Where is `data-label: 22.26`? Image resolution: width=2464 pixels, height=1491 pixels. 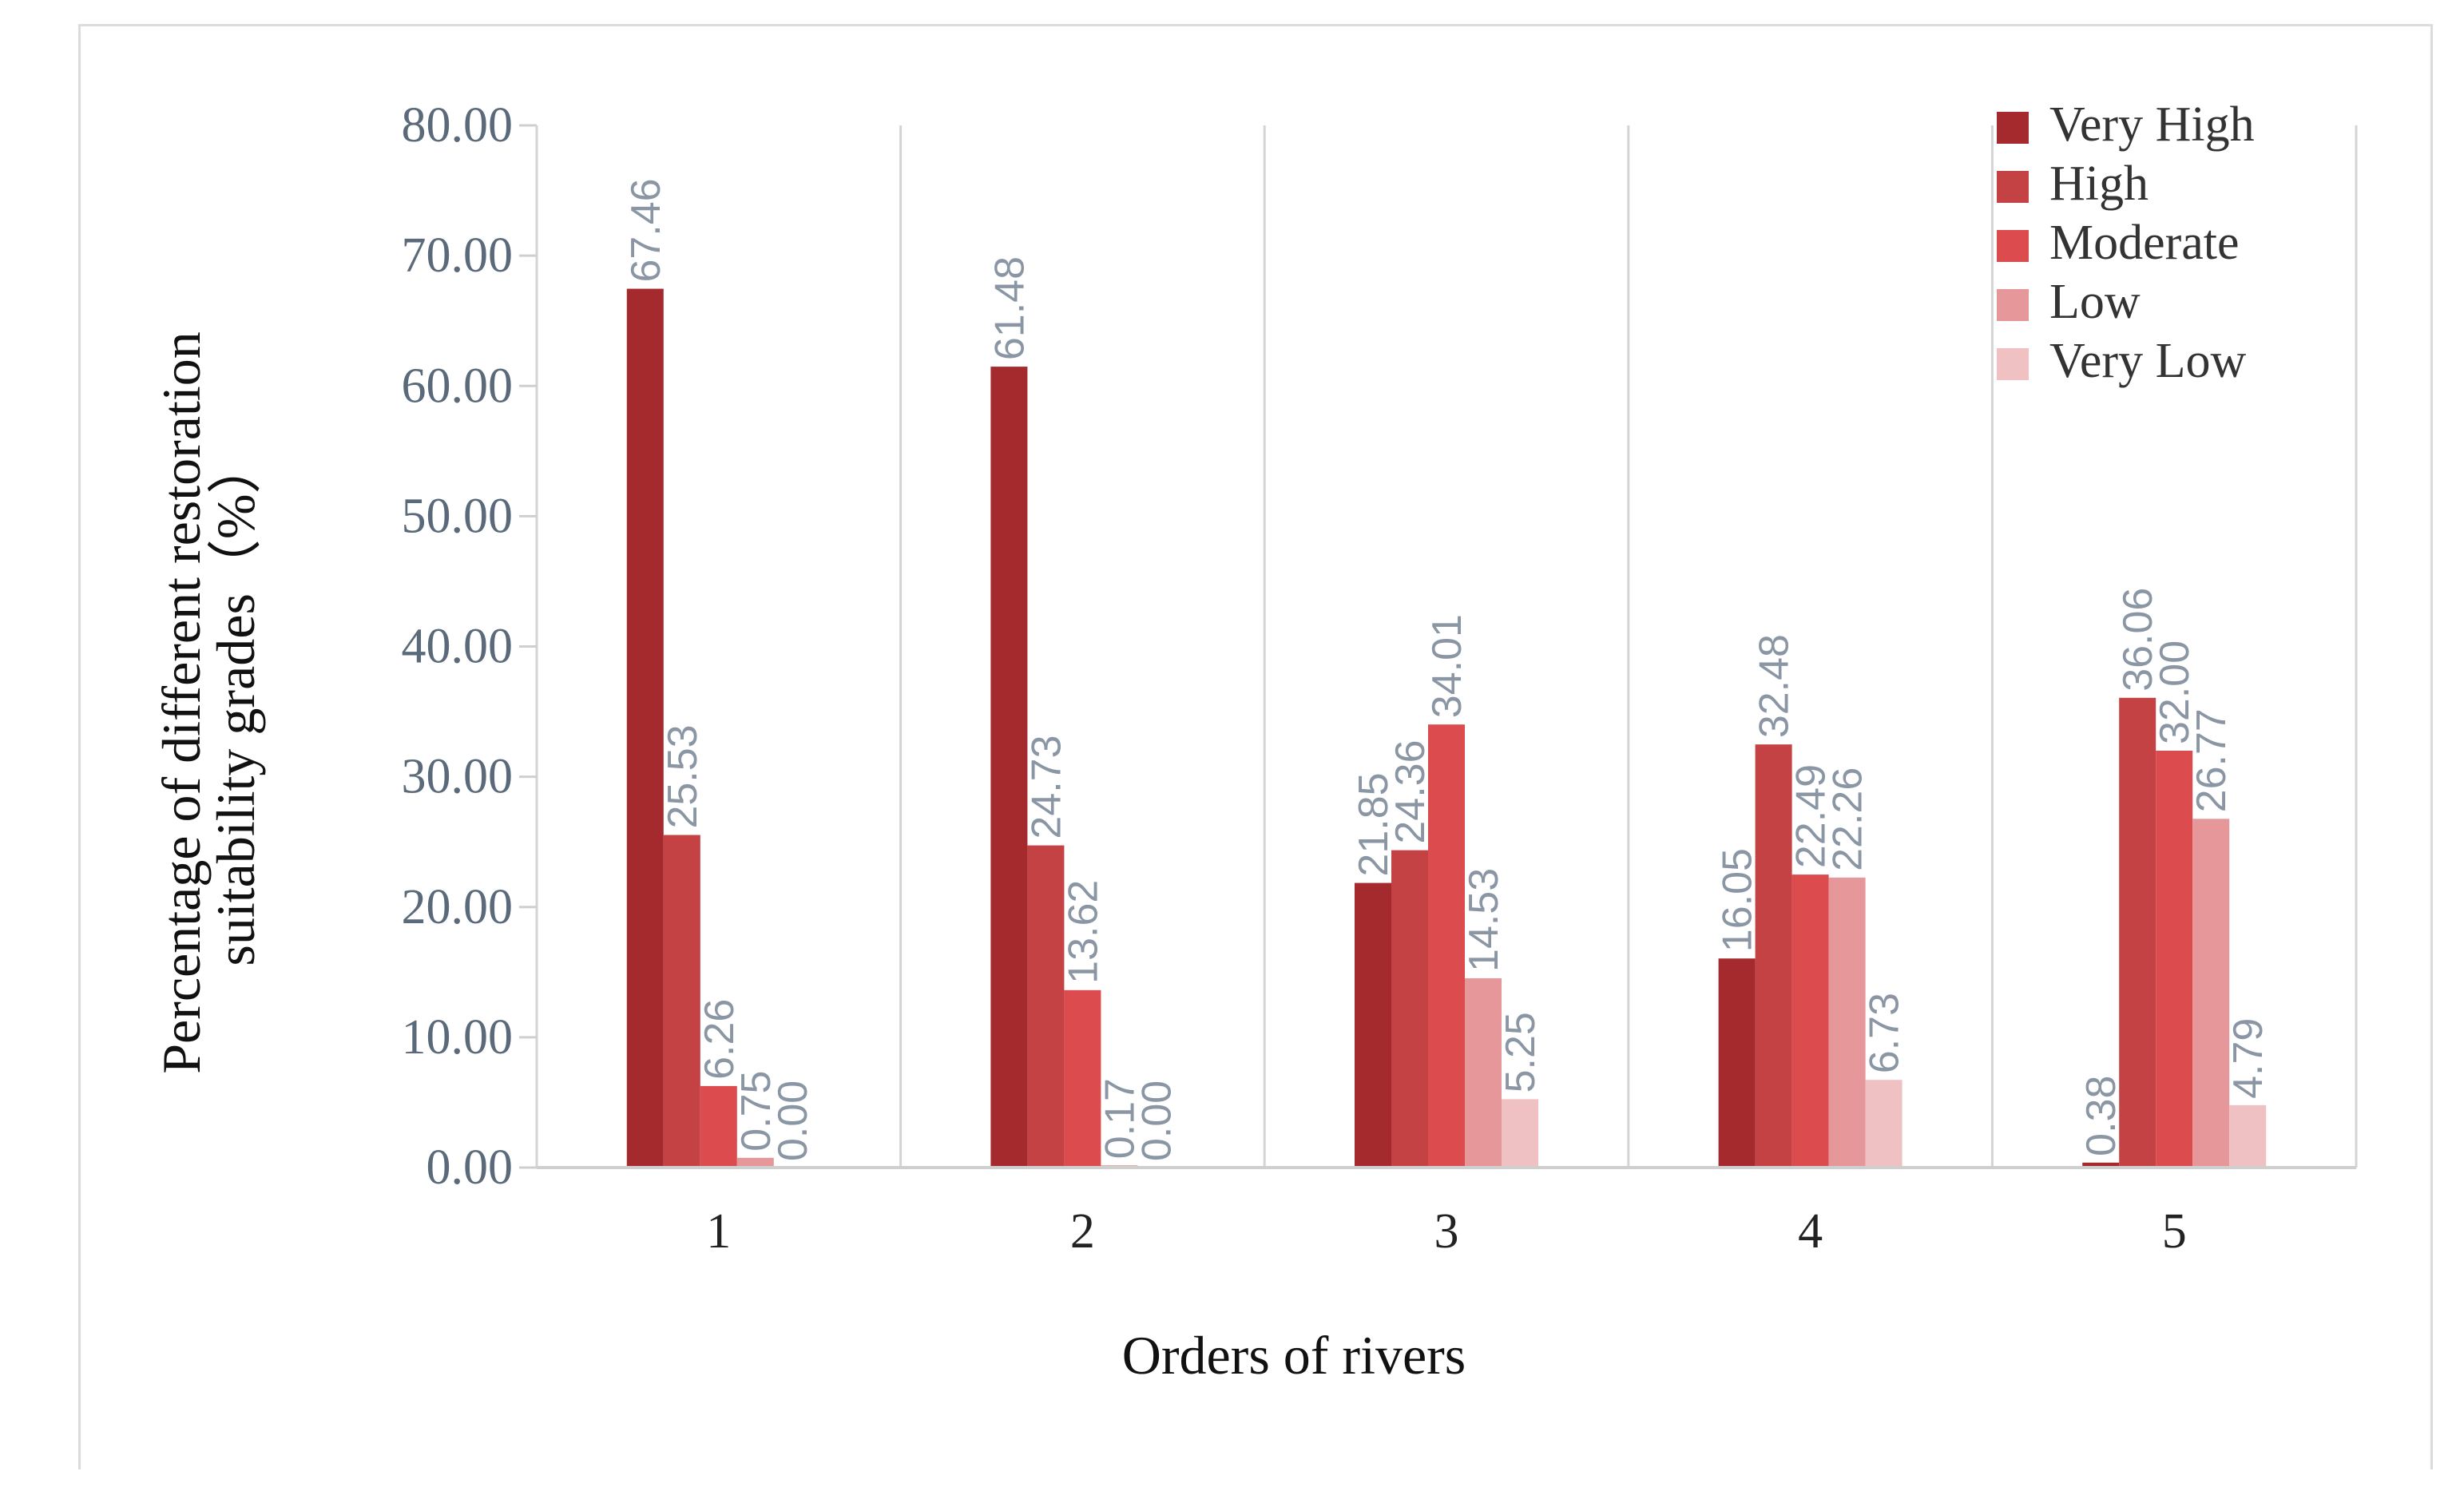 data-label: 22.26 is located at coordinates (1848, 819).